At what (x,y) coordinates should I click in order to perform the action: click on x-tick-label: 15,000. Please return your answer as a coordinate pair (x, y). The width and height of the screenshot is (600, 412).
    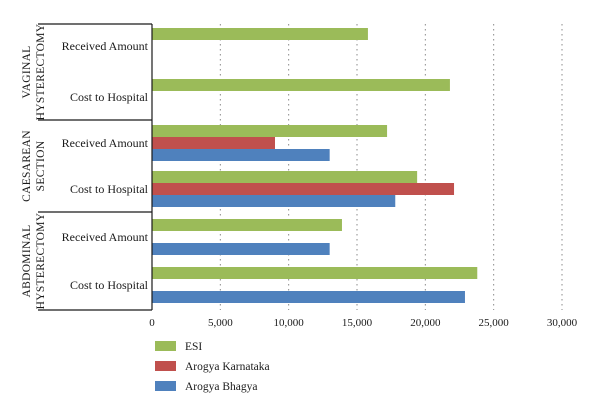
    Looking at the image, I should click on (357, 323).